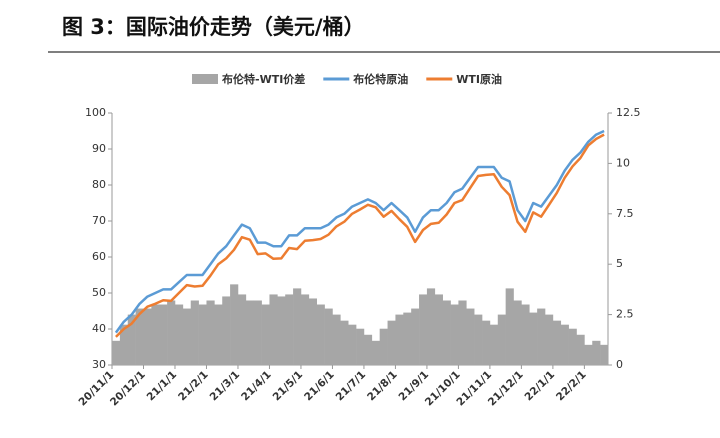  What do you see at coordinates (625, 213) in the screenshot?
I see `y2-tick-label: 7.5` at bounding box center [625, 213].